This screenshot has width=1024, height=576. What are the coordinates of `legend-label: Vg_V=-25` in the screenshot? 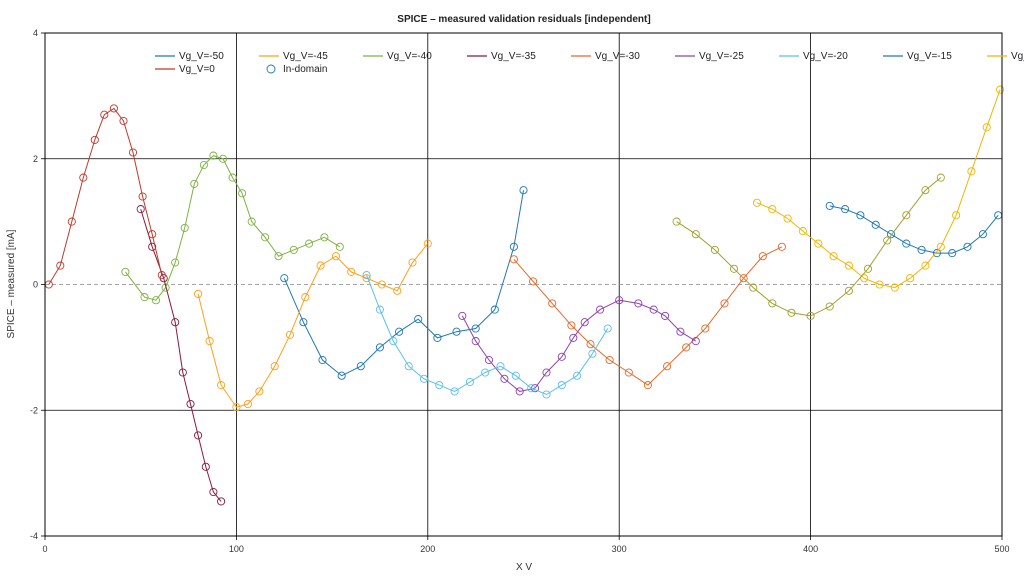 It's located at (721, 56).